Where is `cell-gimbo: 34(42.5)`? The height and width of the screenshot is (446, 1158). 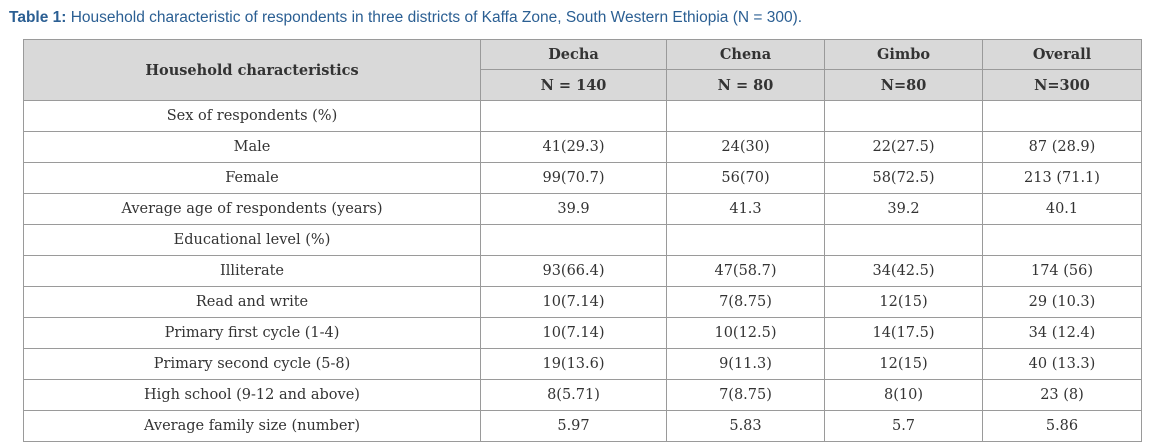
cell-gimbo: 34(42.5) is located at coordinates (903, 271).